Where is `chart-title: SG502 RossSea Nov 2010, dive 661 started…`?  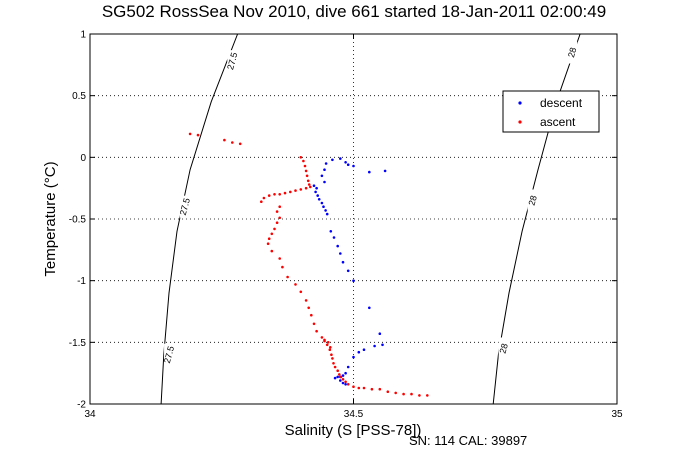
chart-title: SG502 RossSea Nov 2010, dive 661 started… is located at coordinates (354, 11).